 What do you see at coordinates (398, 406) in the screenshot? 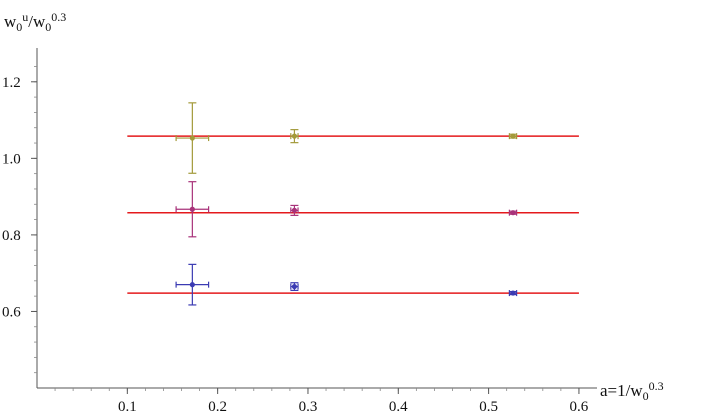
I see `x-tick-label: 0.4` at bounding box center [398, 406].